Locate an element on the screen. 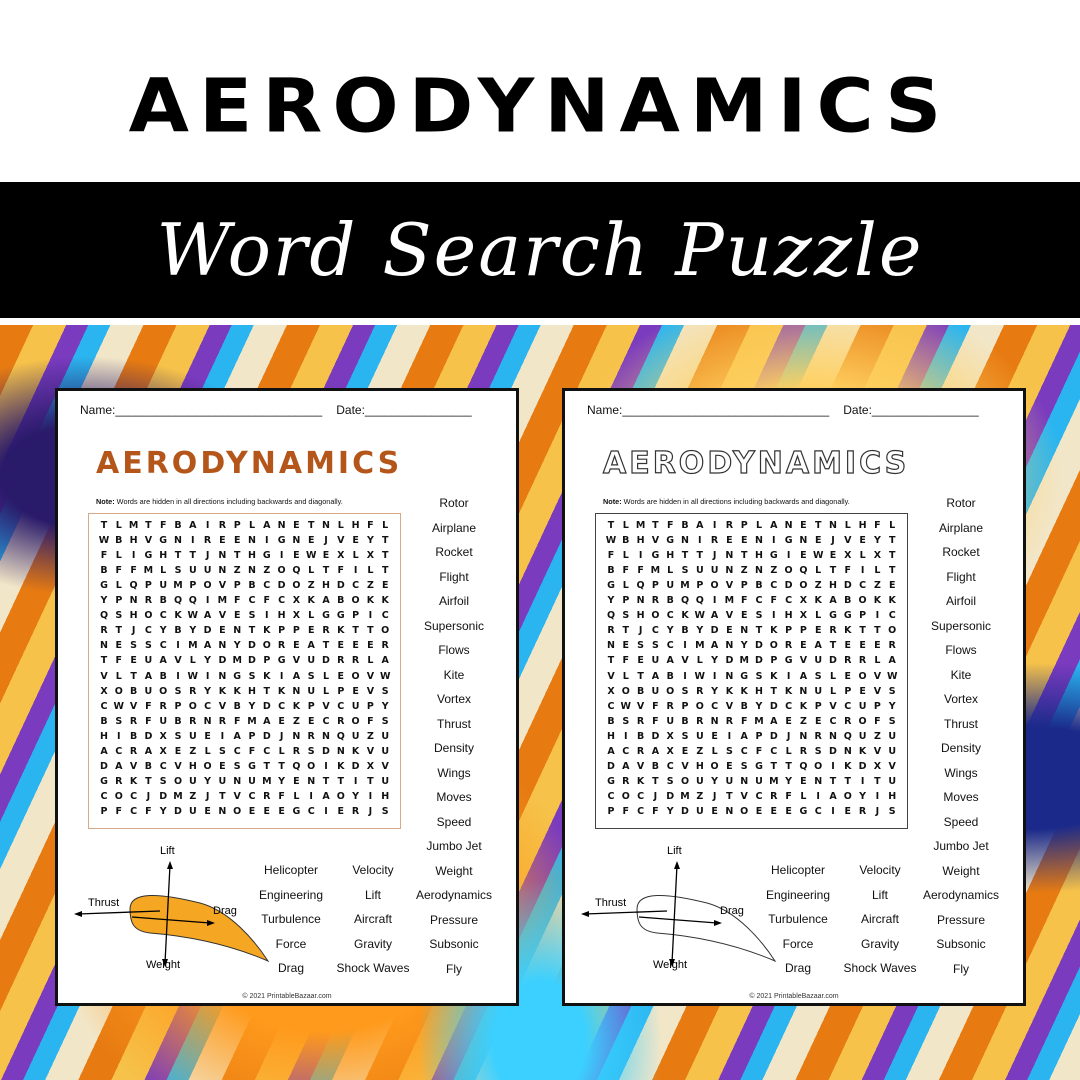 The height and width of the screenshot is (1080, 1080). word-list-item: Jumbo Jet is located at coordinates (961, 846).